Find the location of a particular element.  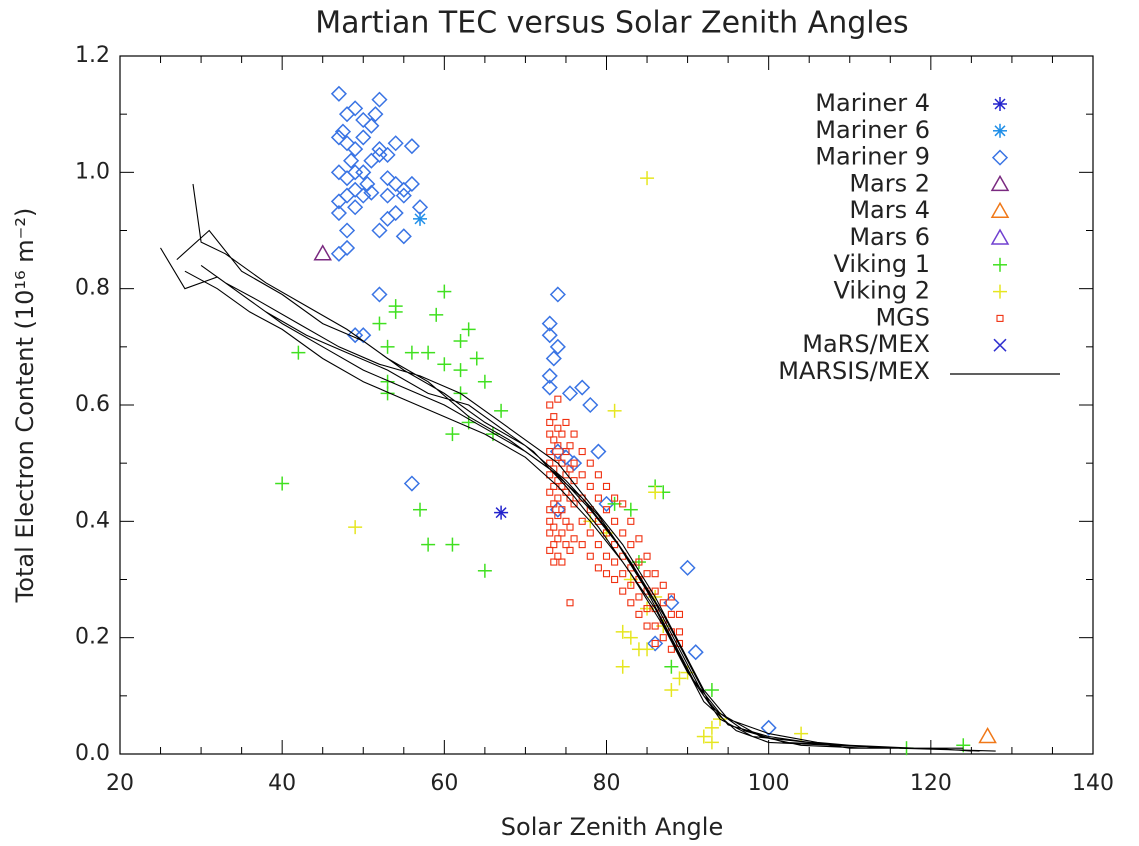

legend-label: Mars 4 is located at coordinates (889, 210).